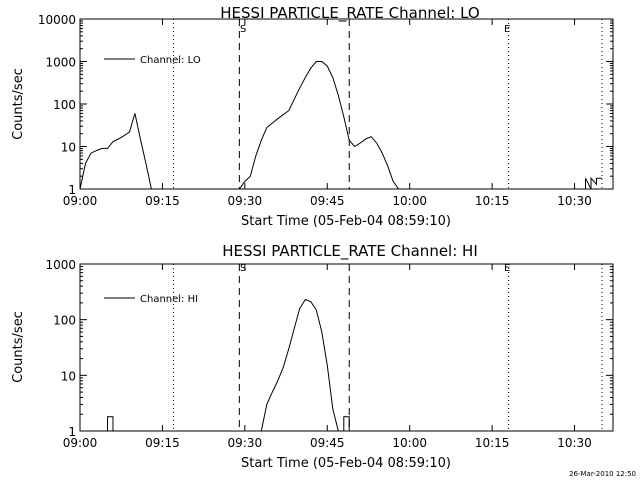  I want to click on legend-label: Channel: HI, so click(169, 299).